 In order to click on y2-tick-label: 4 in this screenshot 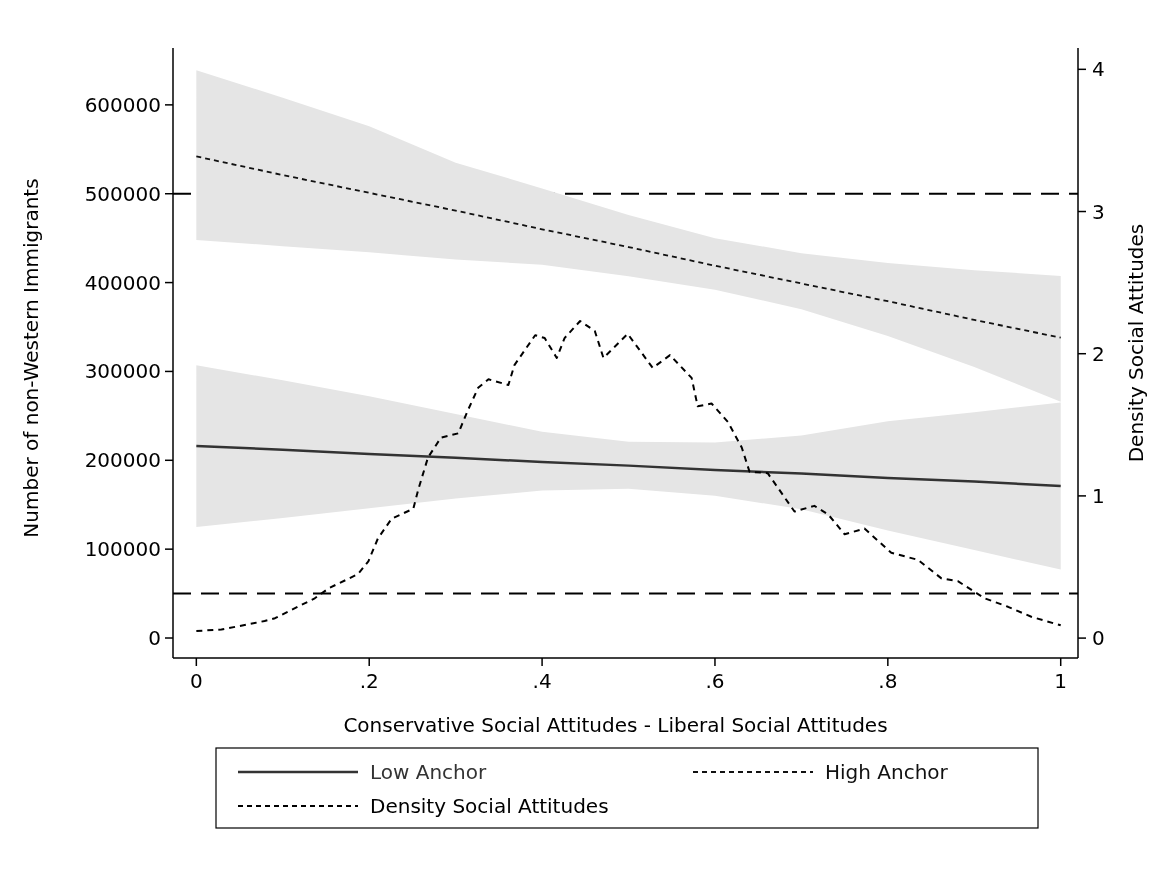, I will do `click(1098, 69)`.